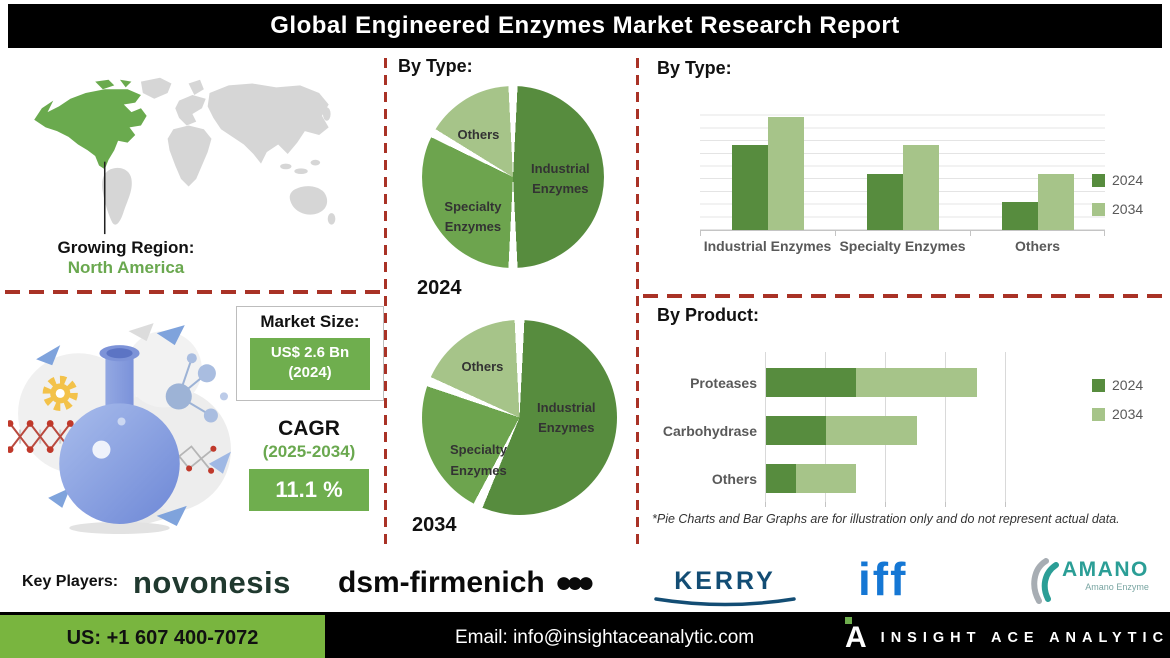  What do you see at coordinates (309, 464) in the screenshot?
I see `cagr-panel: CAGR (2025-2034) 11.1 %` at bounding box center [309, 464].